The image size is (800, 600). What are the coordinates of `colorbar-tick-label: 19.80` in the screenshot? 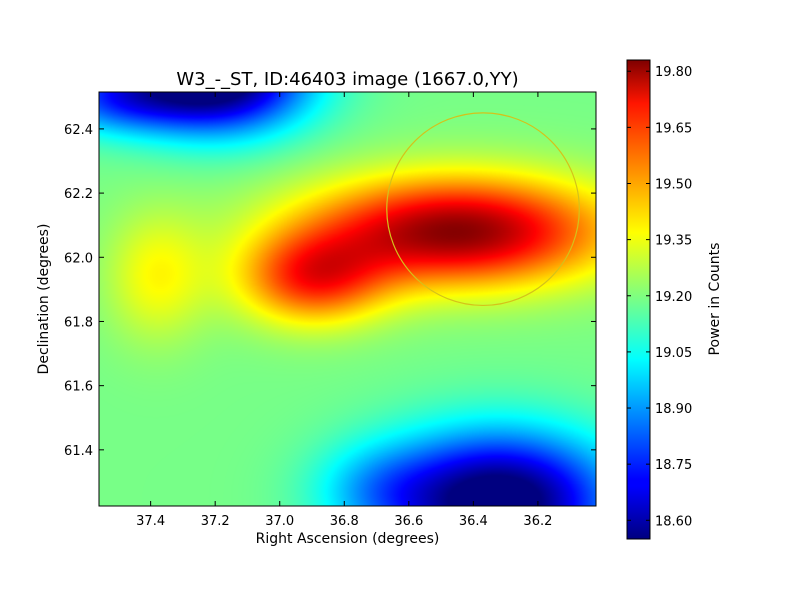 It's located at (673, 72).